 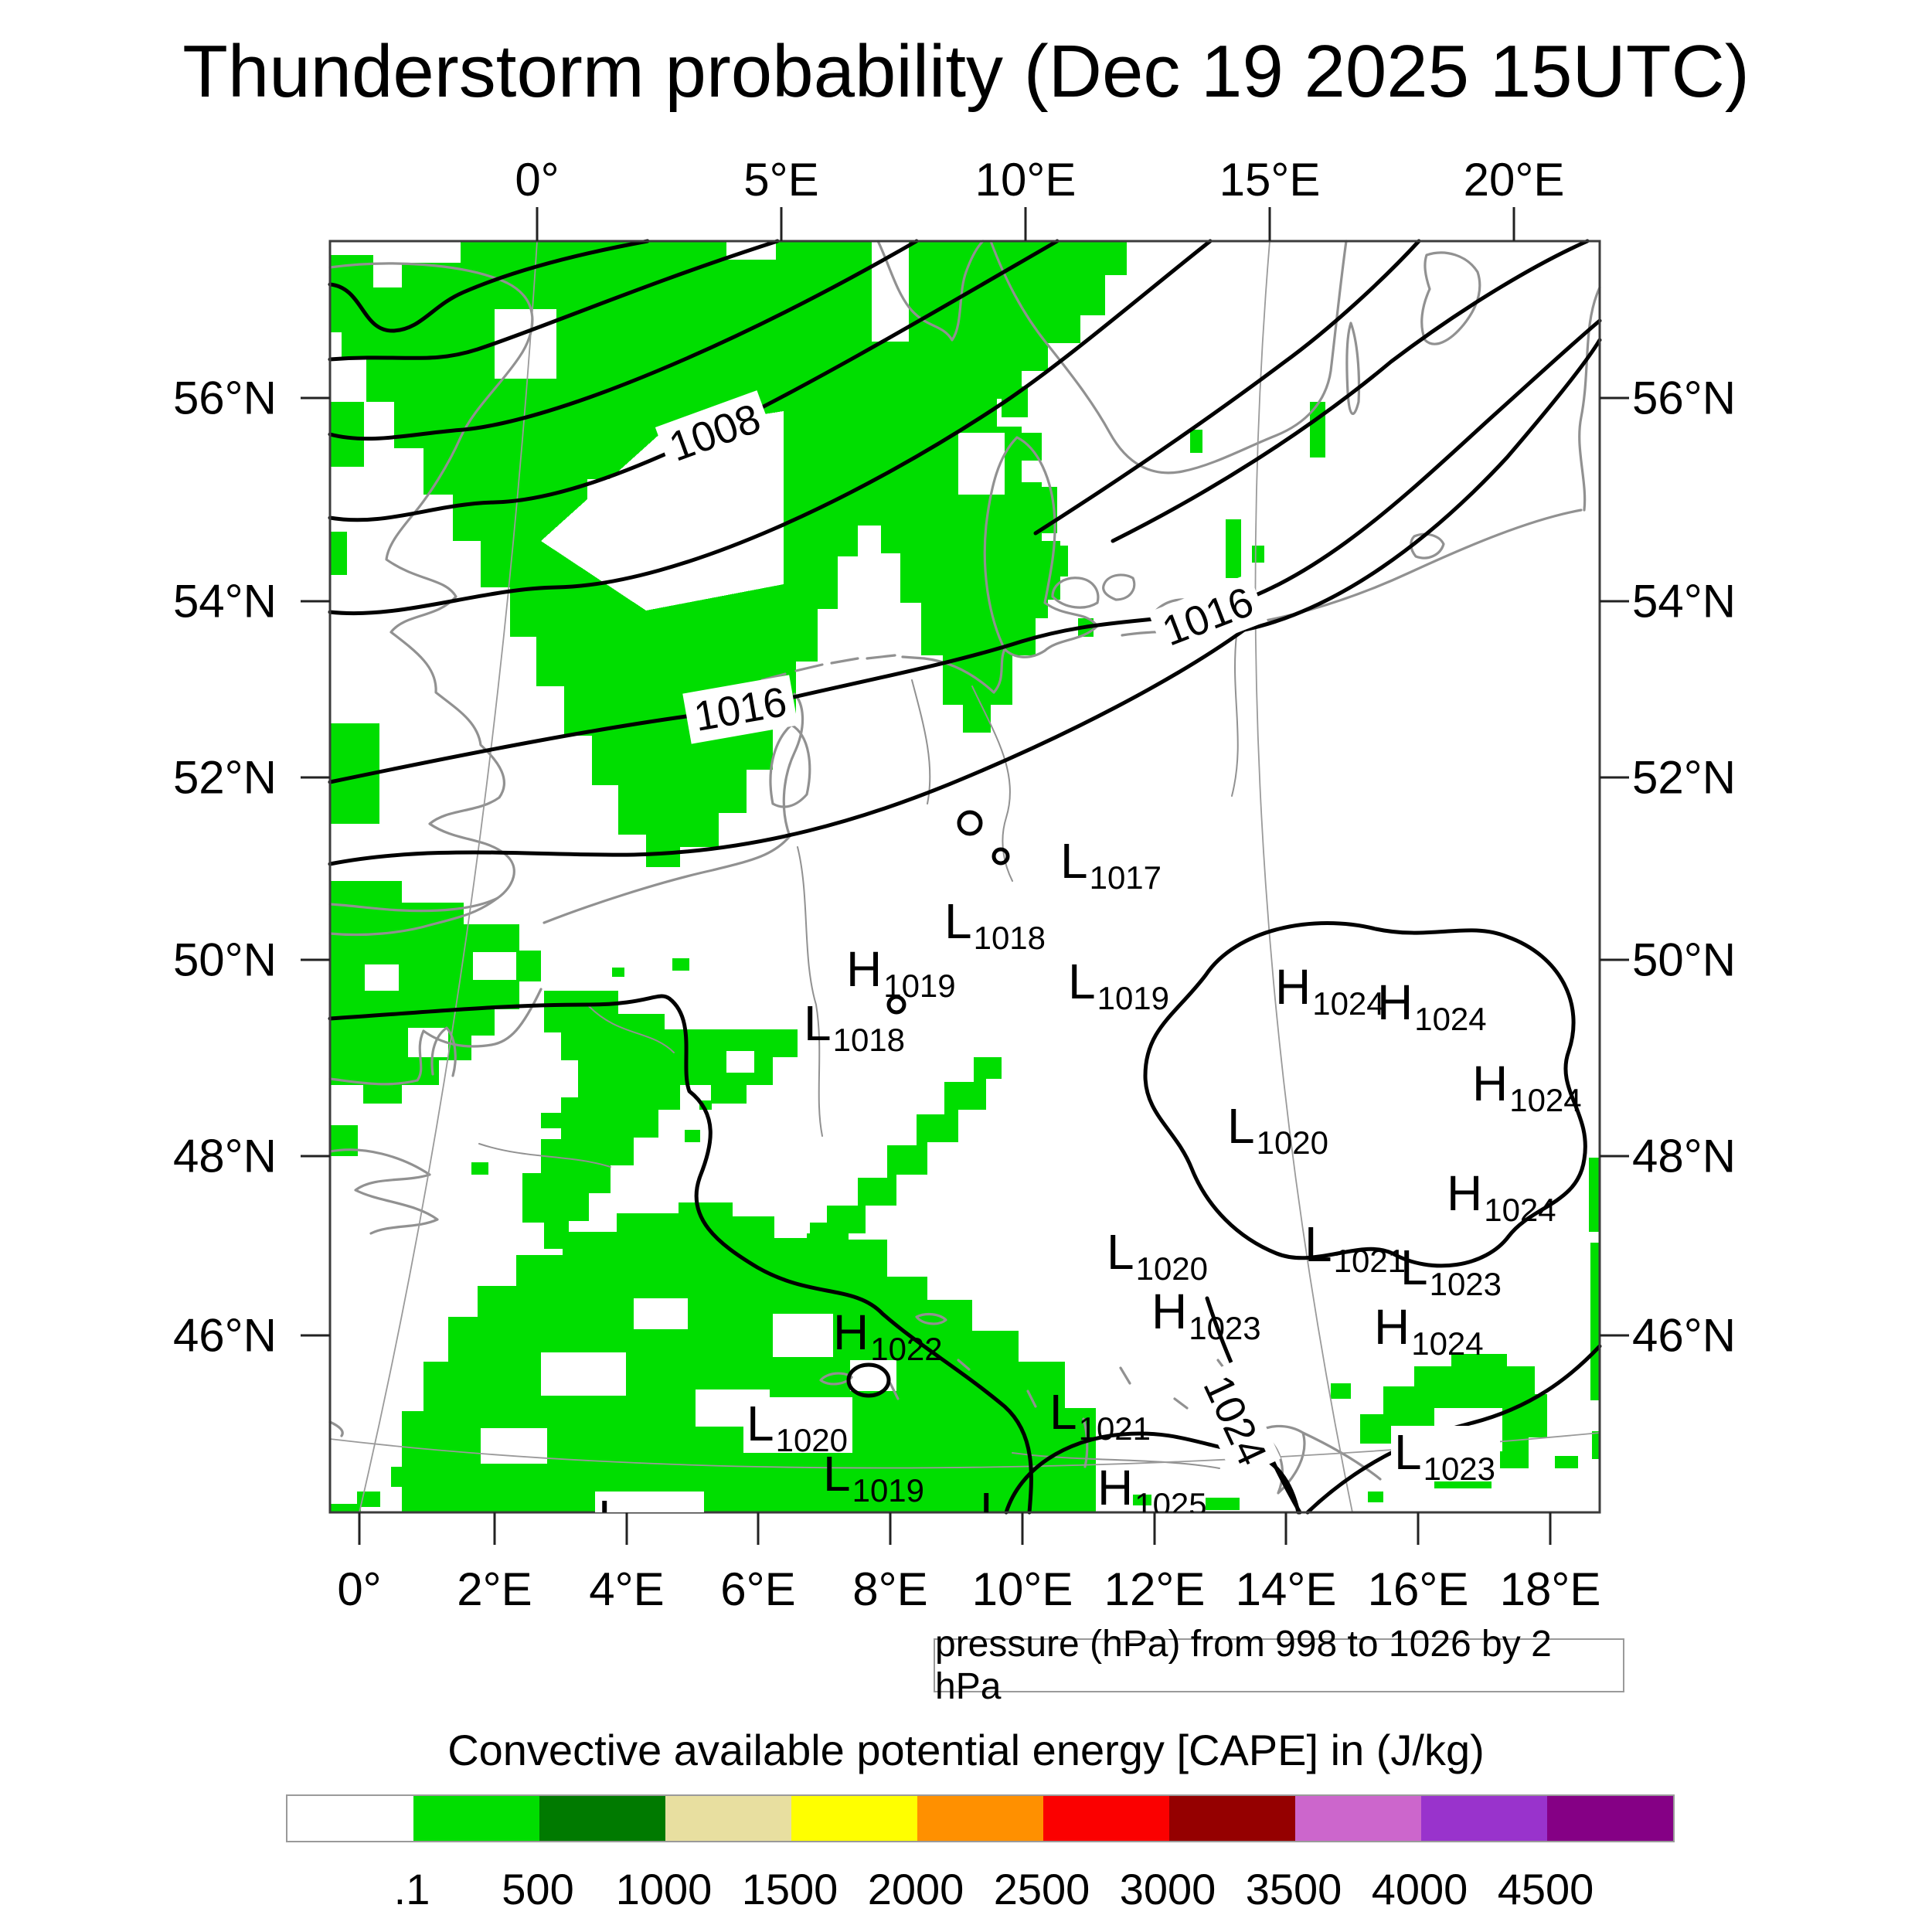 What do you see at coordinates (1243, 1666) in the screenshot?
I see `pressure-legend-text: pressure (hPa) from 998 to 1026 by 2 hPa` at bounding box center [1243, 1666].